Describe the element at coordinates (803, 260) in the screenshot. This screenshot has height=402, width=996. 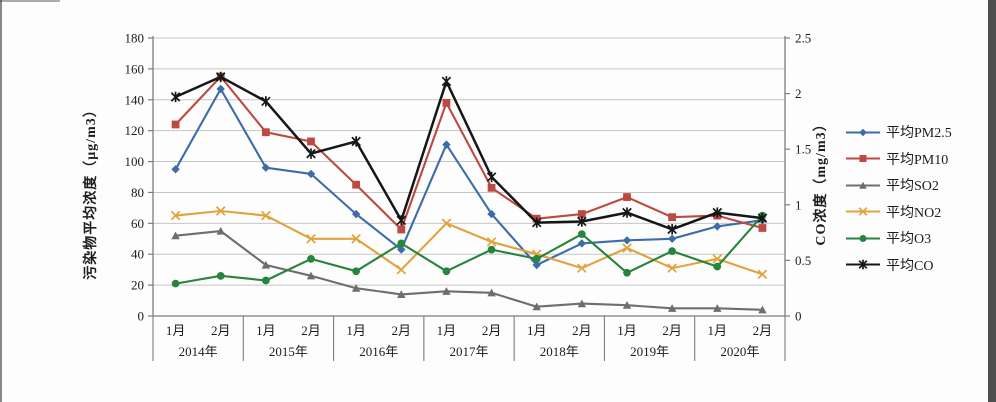
I see `right-tick-label: 0.5` at that location.